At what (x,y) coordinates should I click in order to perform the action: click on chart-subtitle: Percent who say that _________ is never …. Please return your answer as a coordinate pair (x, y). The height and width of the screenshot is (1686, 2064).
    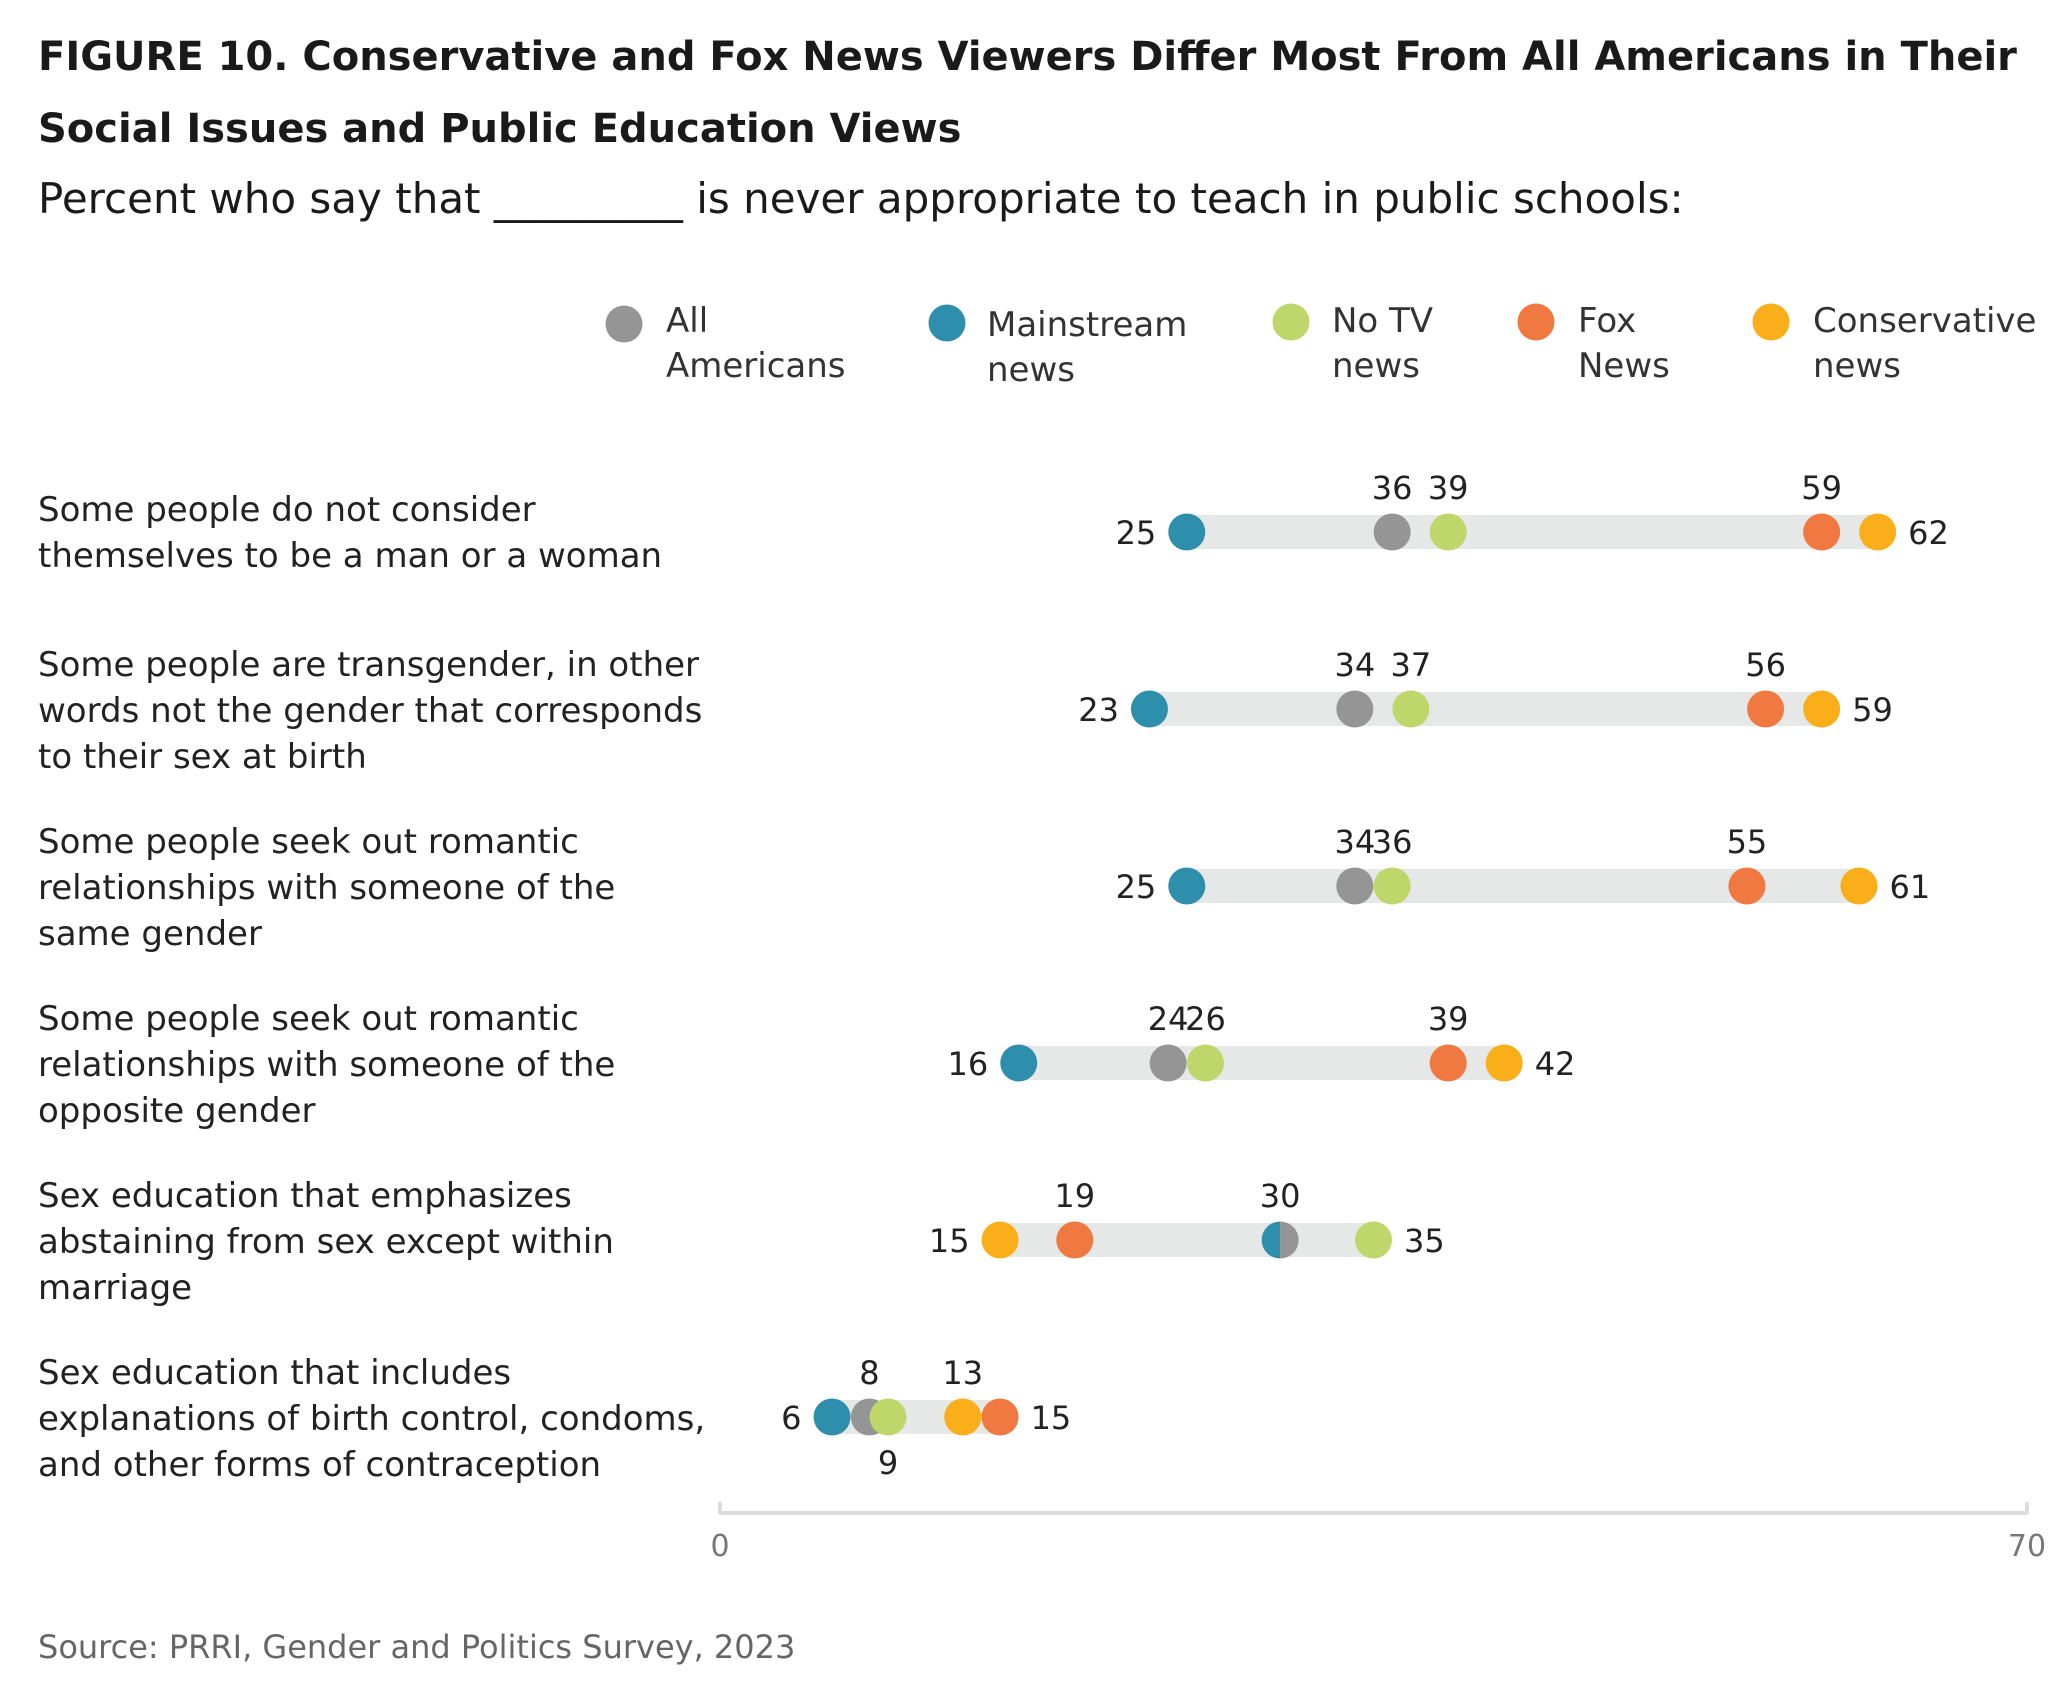
    Looking at the image, I should click on (861, 198).